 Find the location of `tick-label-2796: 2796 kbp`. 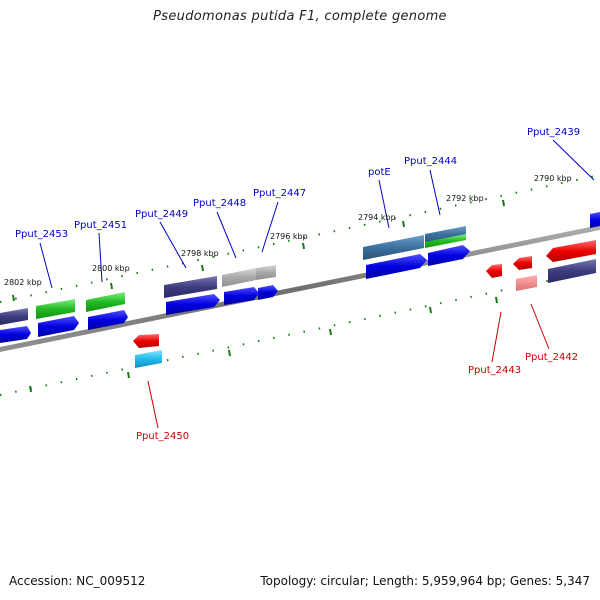

tick-label-2796: 2796 kbp is located at coordinates (289, 236).